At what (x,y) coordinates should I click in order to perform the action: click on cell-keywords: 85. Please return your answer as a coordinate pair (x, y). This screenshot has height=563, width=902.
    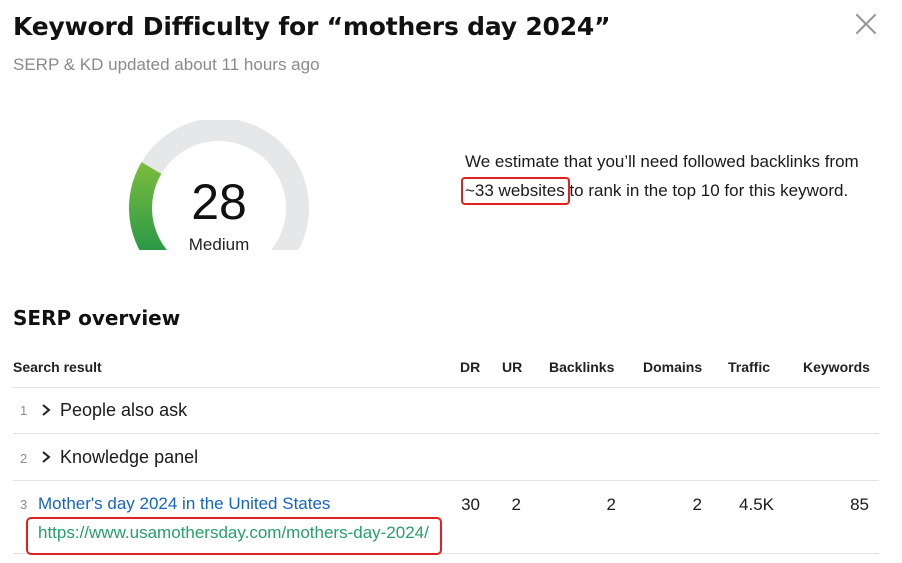
    Looking at the image, I should click on (859, 504).